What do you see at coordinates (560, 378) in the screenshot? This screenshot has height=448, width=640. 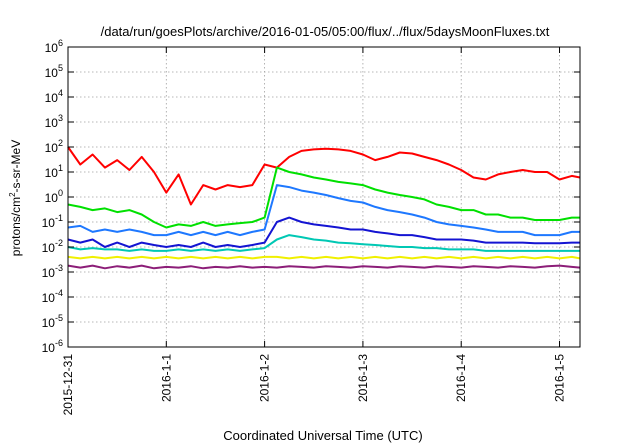 I see `x-tick-label: 2016-1-5` at bounding box center [560, 378].